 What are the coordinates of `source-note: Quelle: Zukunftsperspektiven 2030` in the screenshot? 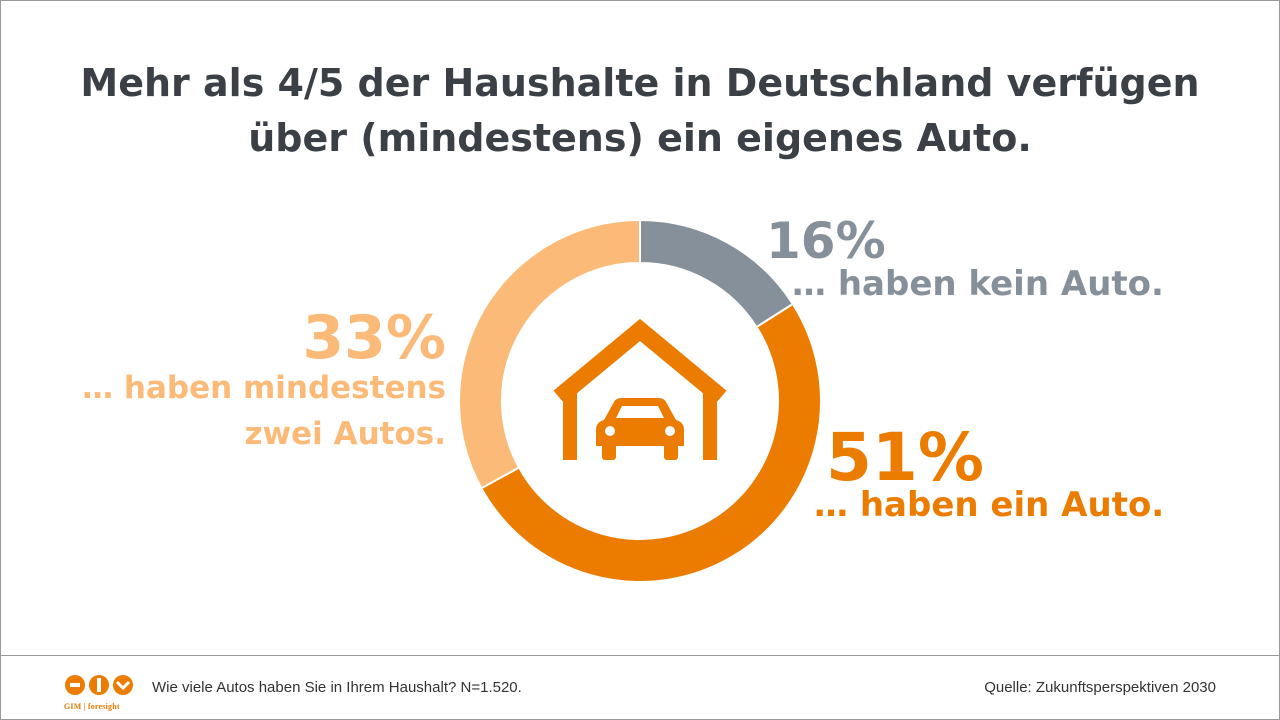 It's located at (1100, 687).